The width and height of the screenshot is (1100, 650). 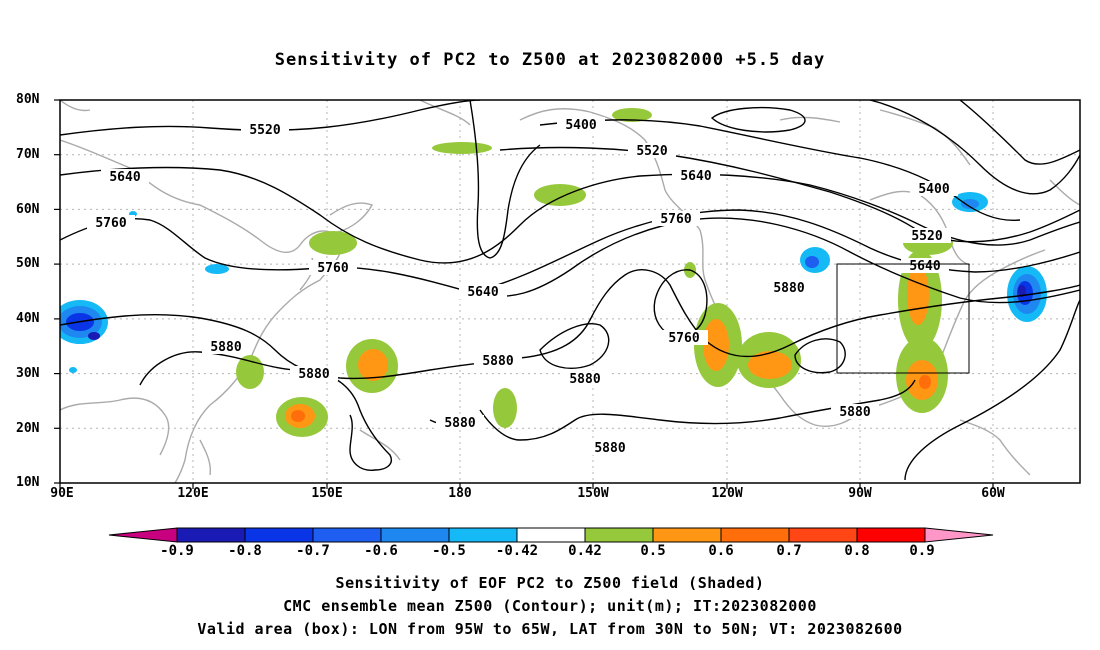 I want to click on contour-5760-west, so click(x=570, y=260).